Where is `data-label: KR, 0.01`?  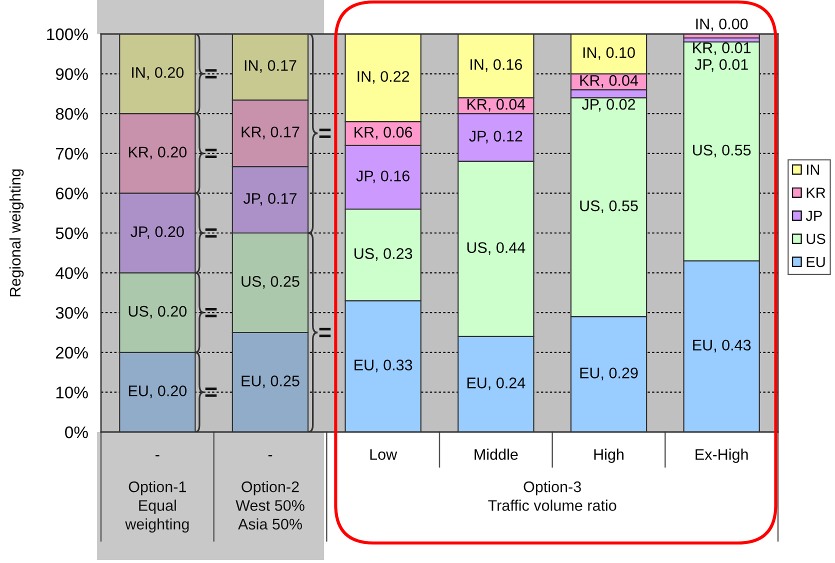 data-label: KR, 0.01 is located at coordinates (722, 49).